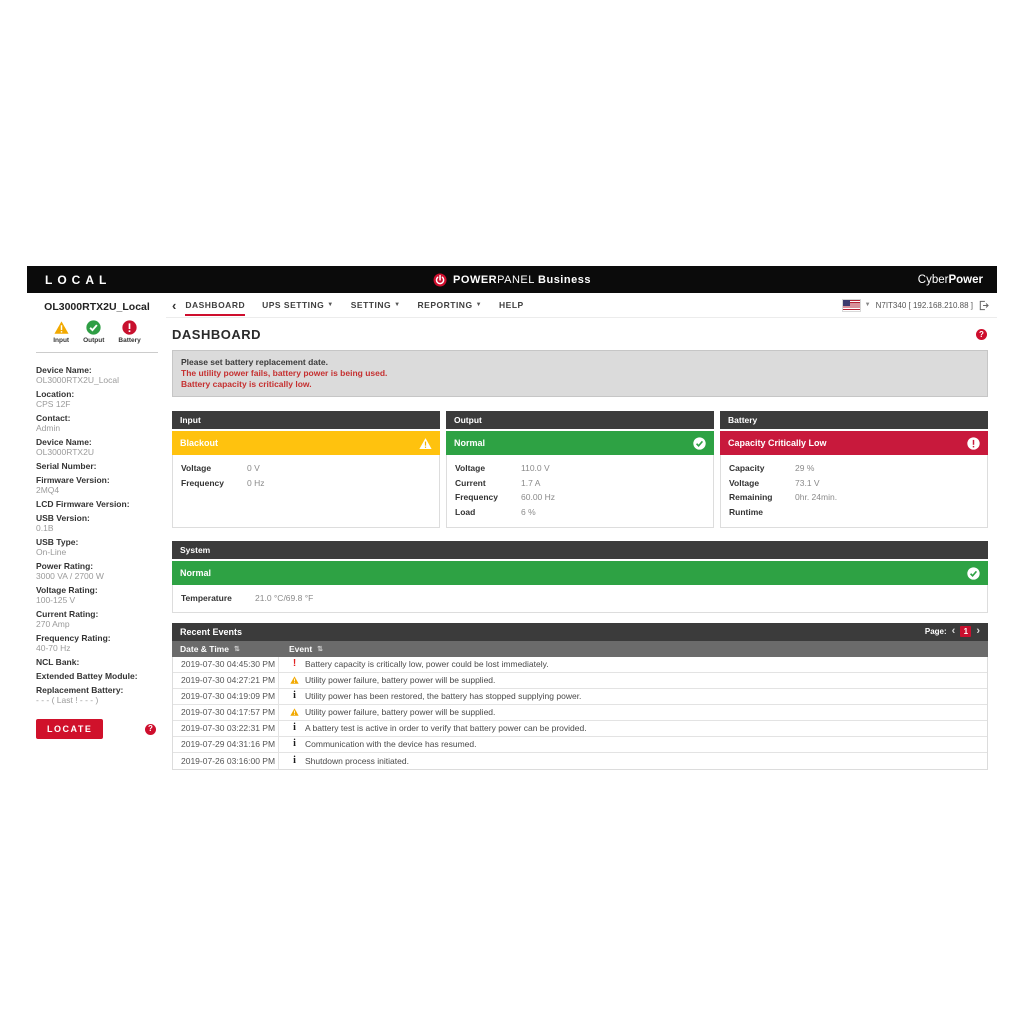 This screenshot has width=1024, height=1024. I want to click on locate-button: LOCATE, so click(70, 729).